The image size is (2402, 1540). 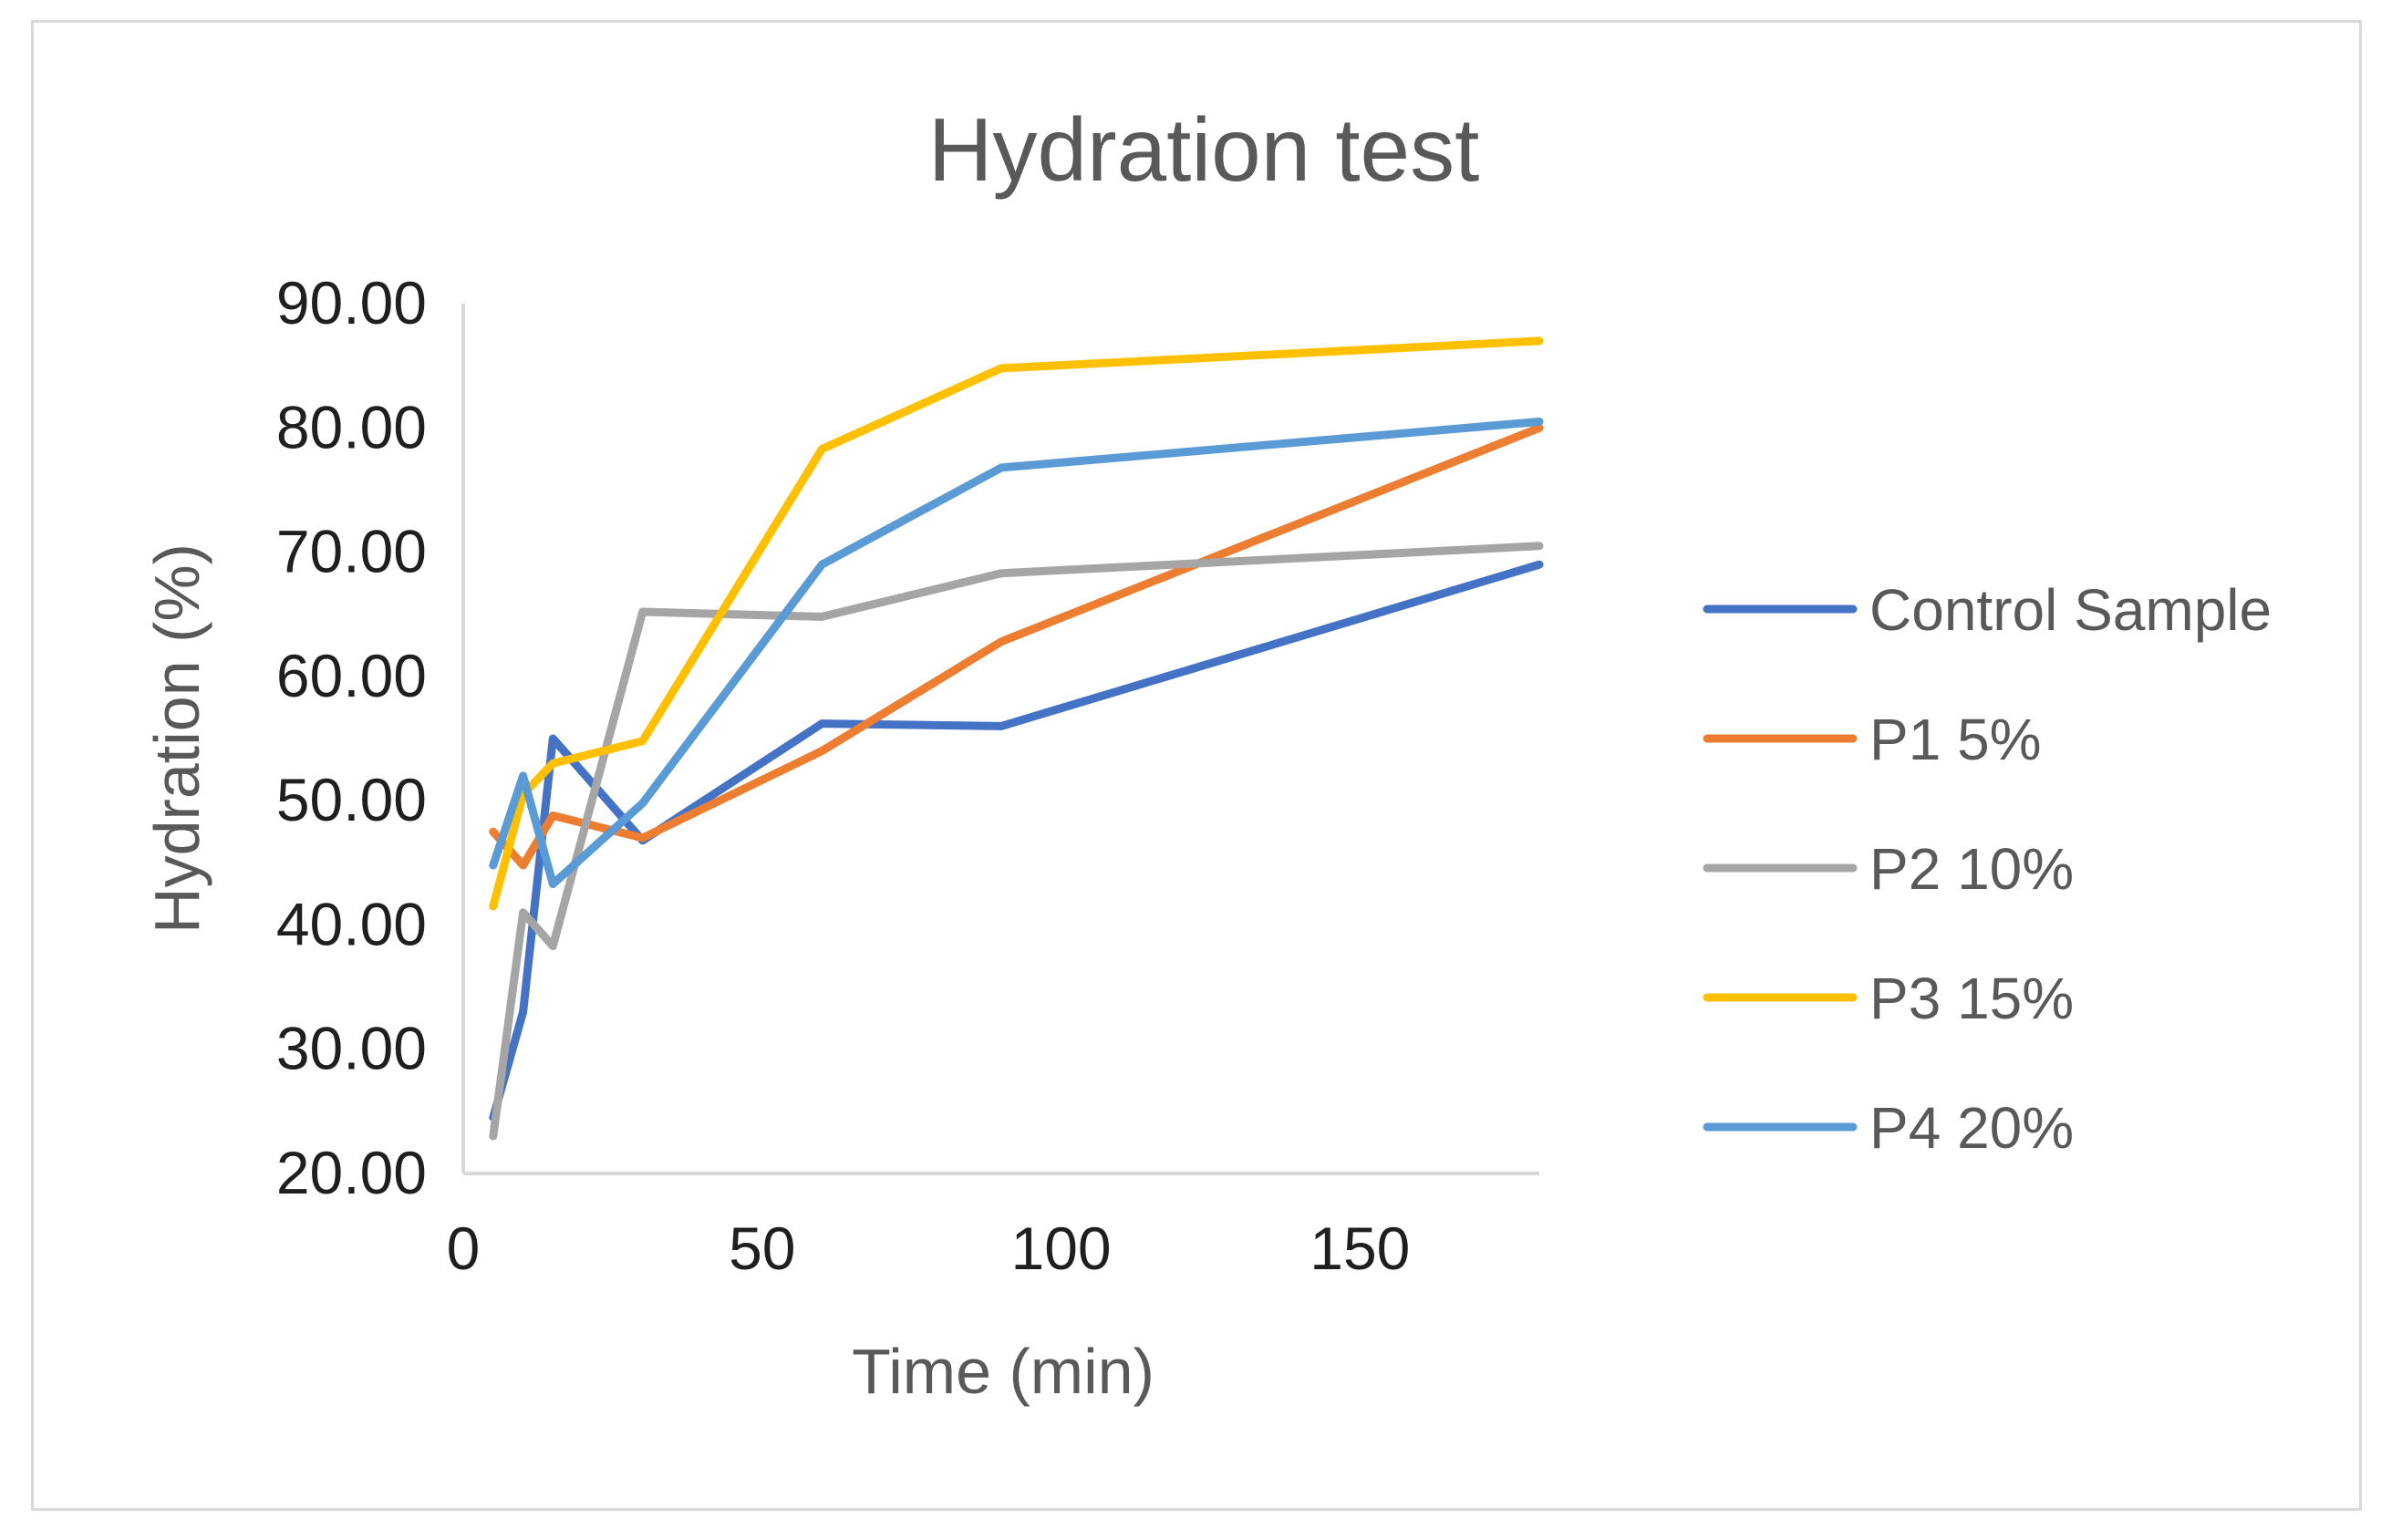 What do you see at coordinates (1061, 1248) in the screenshot?
I see `x-tick-label: 100` at bounding box center [1061, 1248].